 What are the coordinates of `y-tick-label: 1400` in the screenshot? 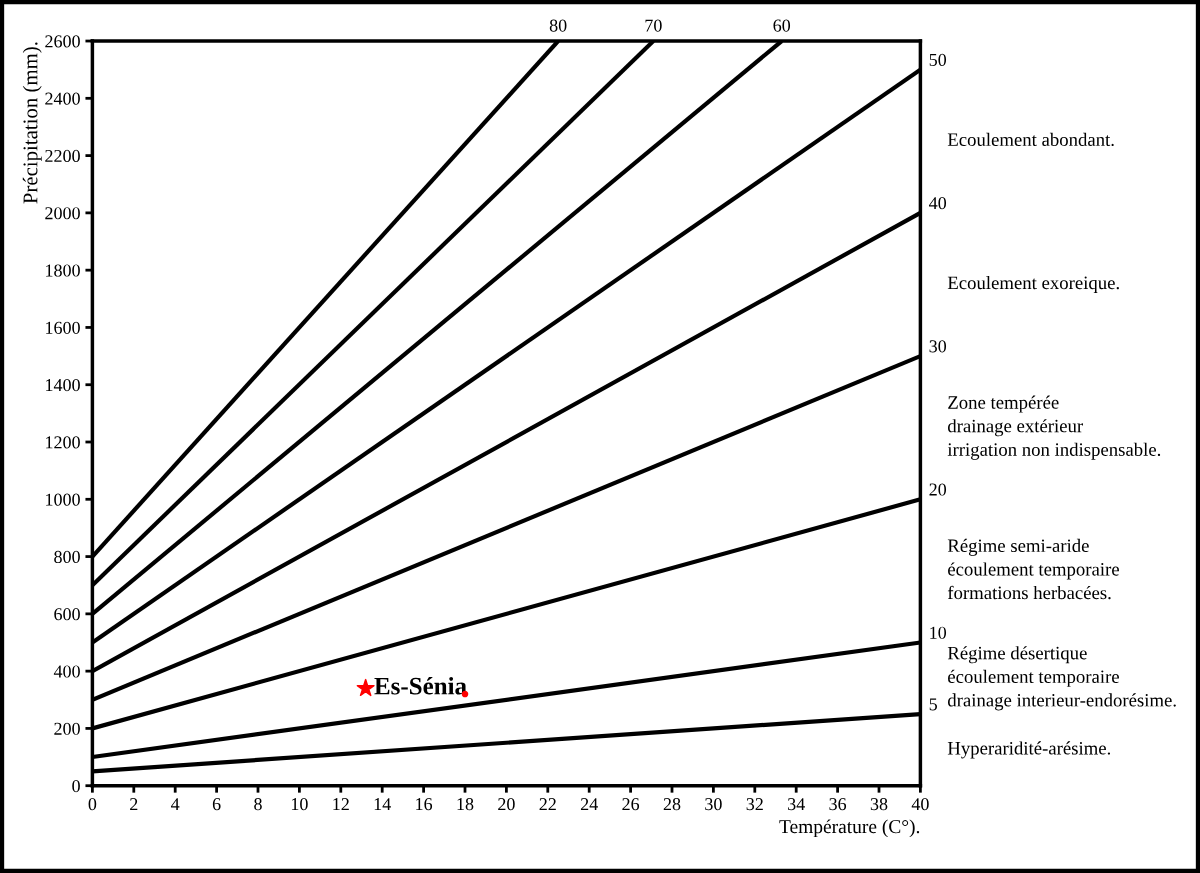 It's located at (63, 385).